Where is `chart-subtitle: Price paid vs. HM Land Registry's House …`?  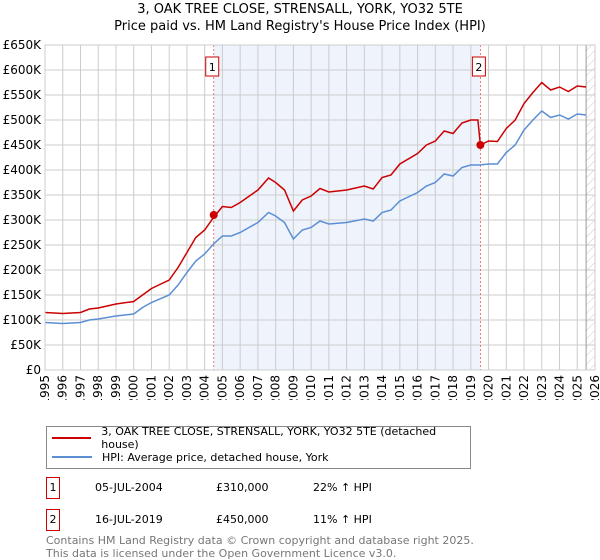 chart-subtitle: Price paid vs. HM Land Registry's House … is located at coordinates (300, 26).